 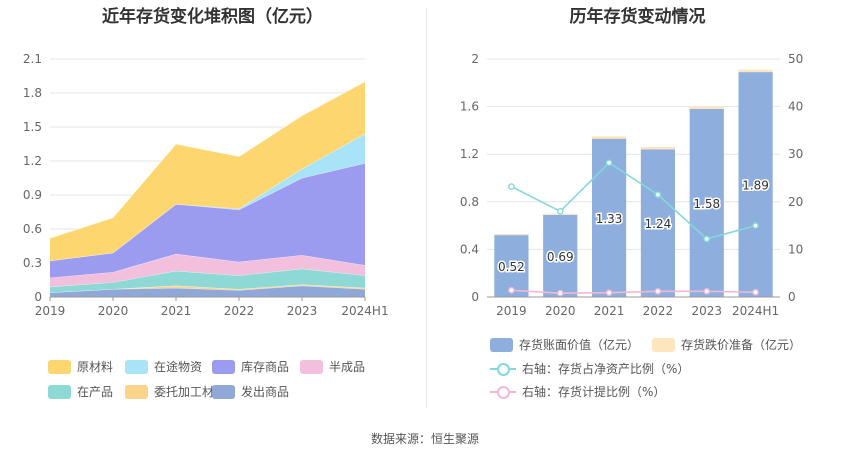 What do you see at coordinates (469, 107) in the screenshot?
I see `y-tick-label: 1.6` at bounding box center [469, 107].